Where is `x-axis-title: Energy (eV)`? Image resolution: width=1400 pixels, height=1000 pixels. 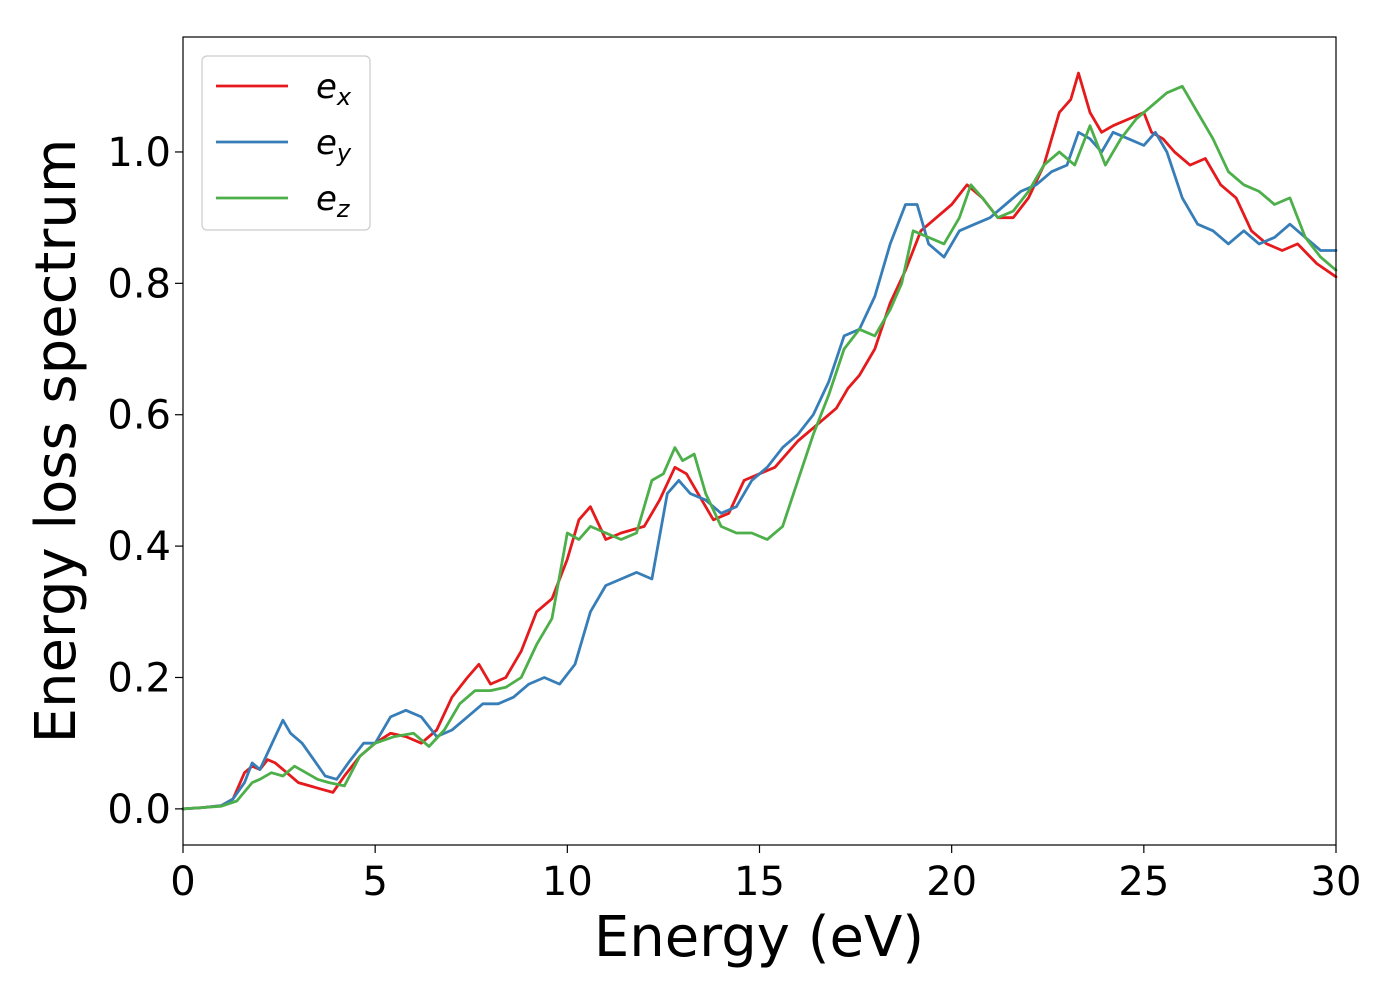
x-axis-title: Energy (eV) is located at coordinates (759, 937).